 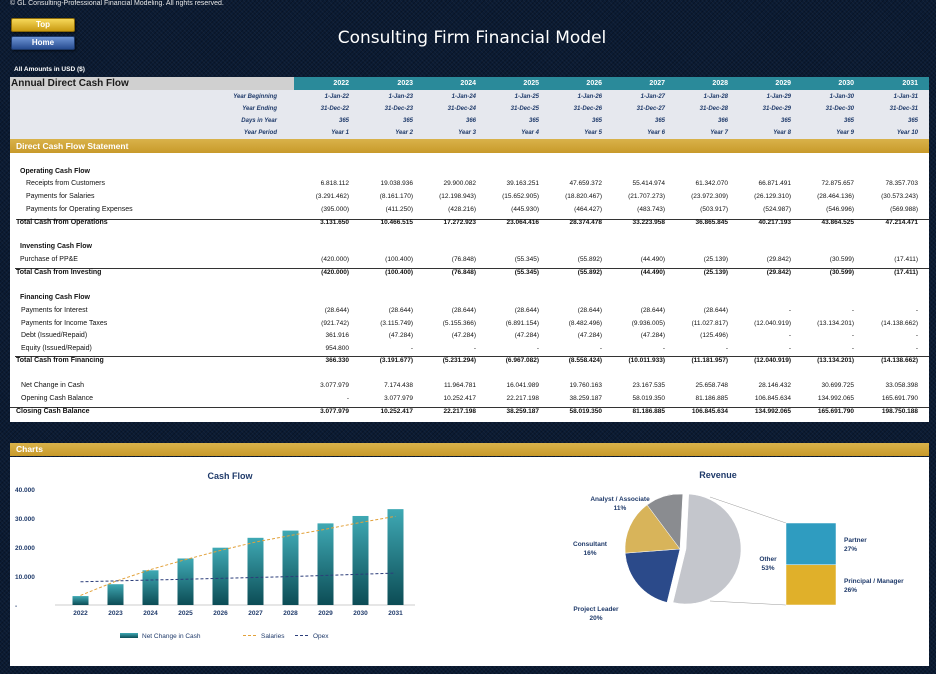 I want to click on currency-note: All Amounts in USD ($), so click(x=49, y=69).